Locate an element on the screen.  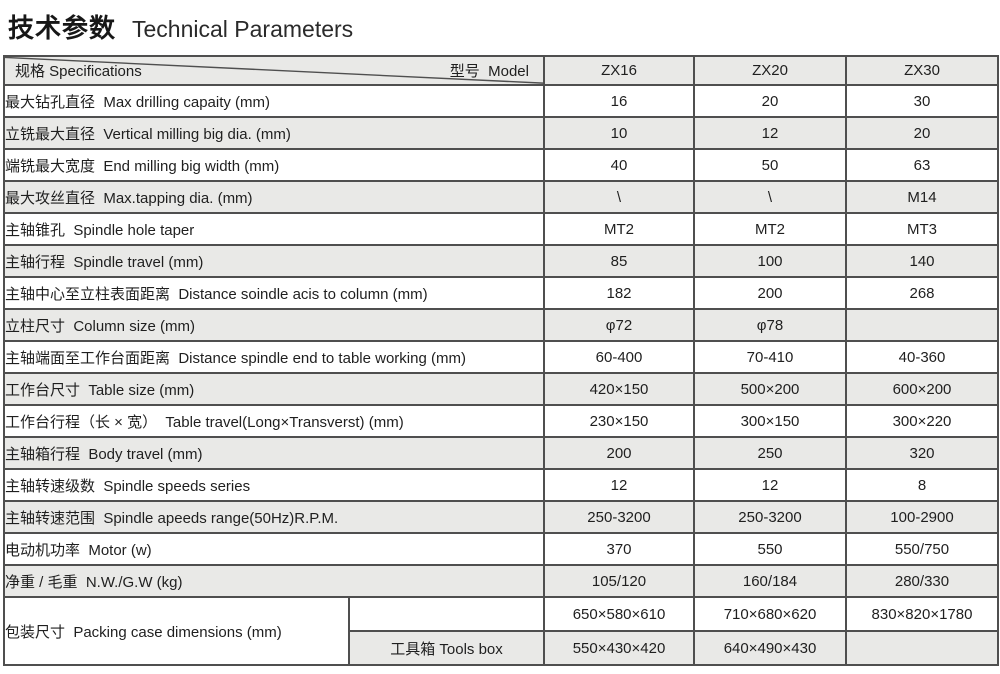
table-row: 主轴行程 Spindle travel (mm) 85 100 140 is located at coordinates (501, 261).